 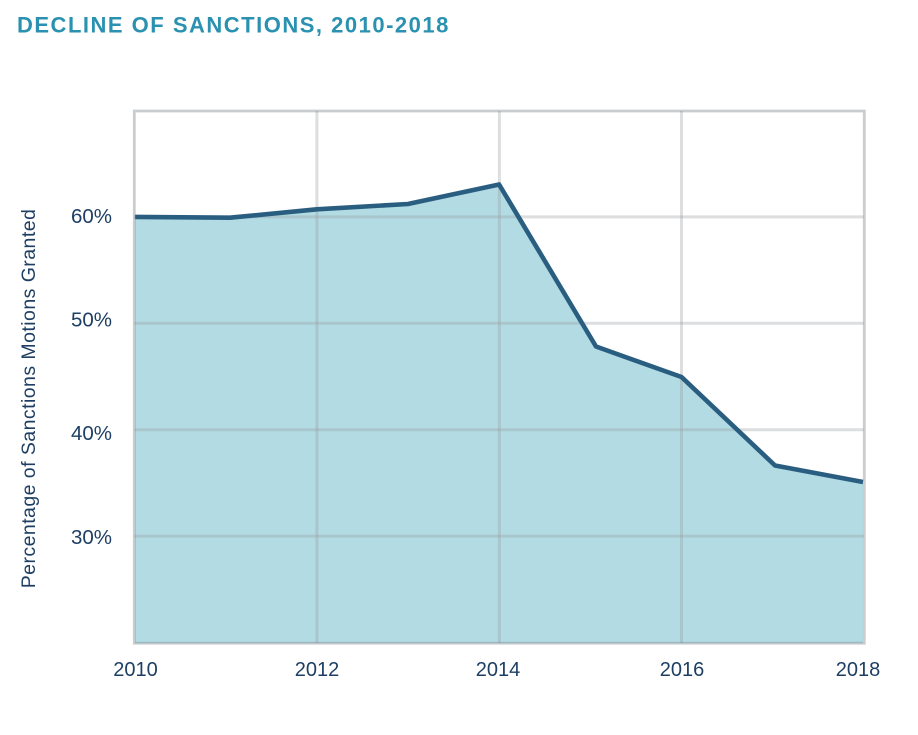 I want to click on svg-text: 40%, so click(x=91, y=433).